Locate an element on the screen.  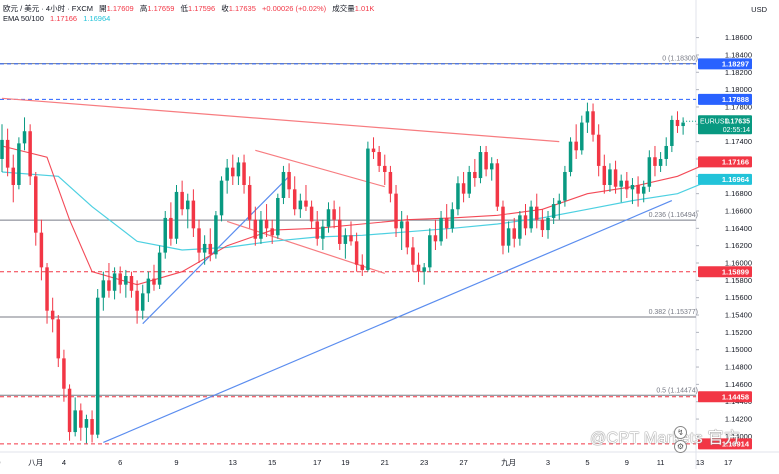
x-tick-label: 6 is located at coordinates (120, 462).